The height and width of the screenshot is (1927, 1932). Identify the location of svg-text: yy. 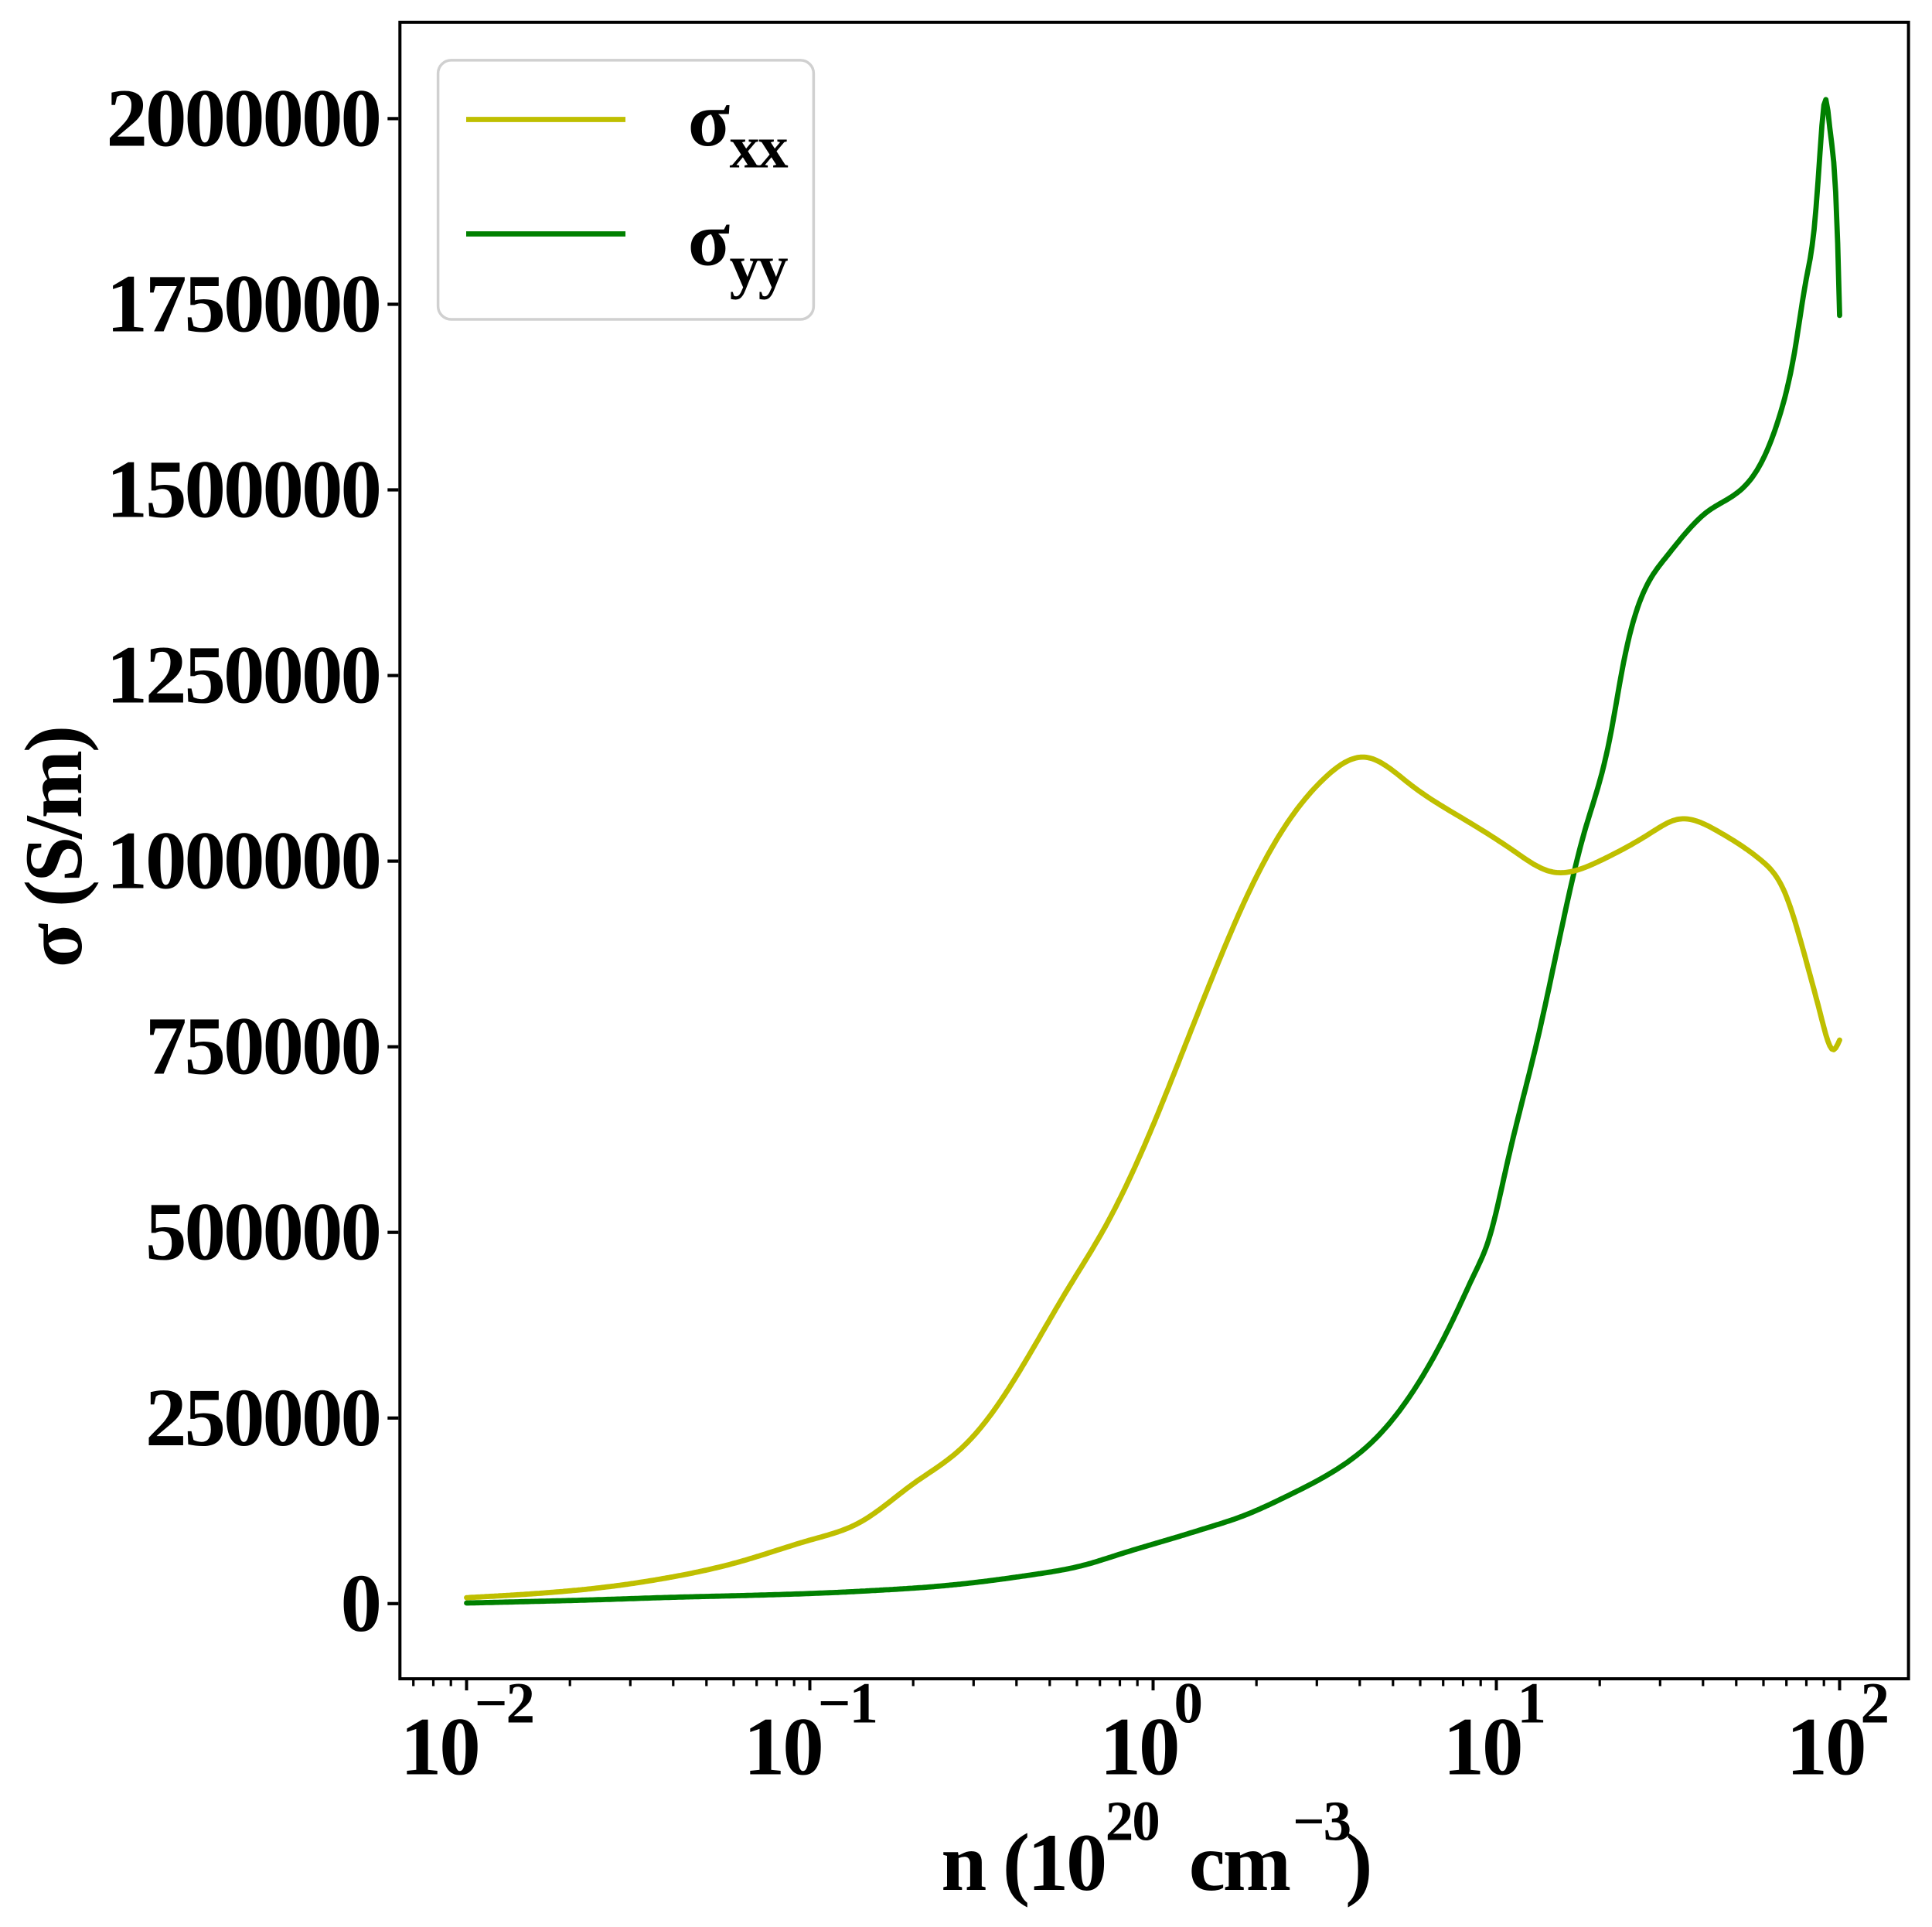
(759, 266).